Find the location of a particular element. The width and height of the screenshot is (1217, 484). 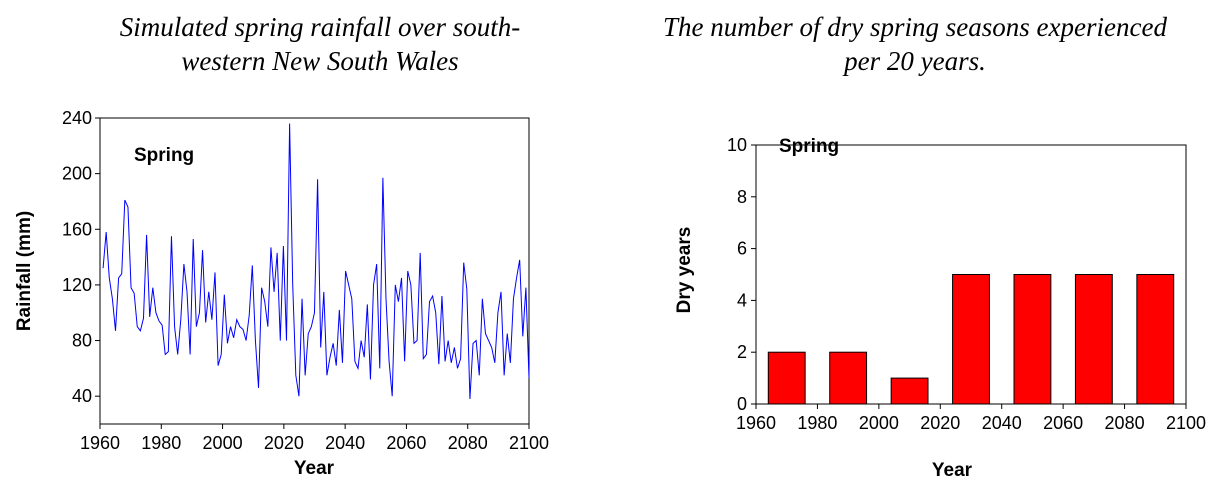

dry-years-x-tick-label: 2060 is located at coordinates (1063, 423).